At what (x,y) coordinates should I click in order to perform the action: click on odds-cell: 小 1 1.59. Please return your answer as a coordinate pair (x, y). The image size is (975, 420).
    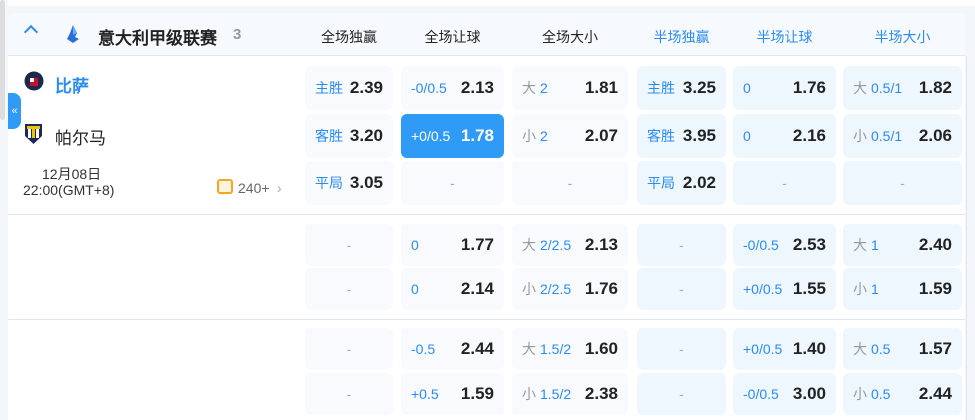
    Looking at the image, I should click on (902, 289).